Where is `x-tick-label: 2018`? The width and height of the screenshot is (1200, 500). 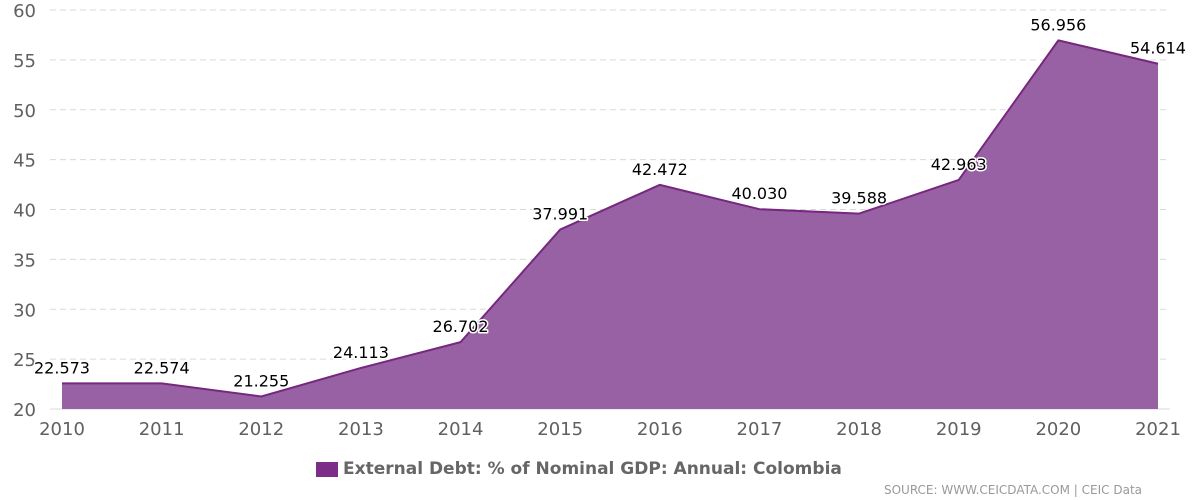 x-tick-label: 2018 is located at coordinates (859, 429).